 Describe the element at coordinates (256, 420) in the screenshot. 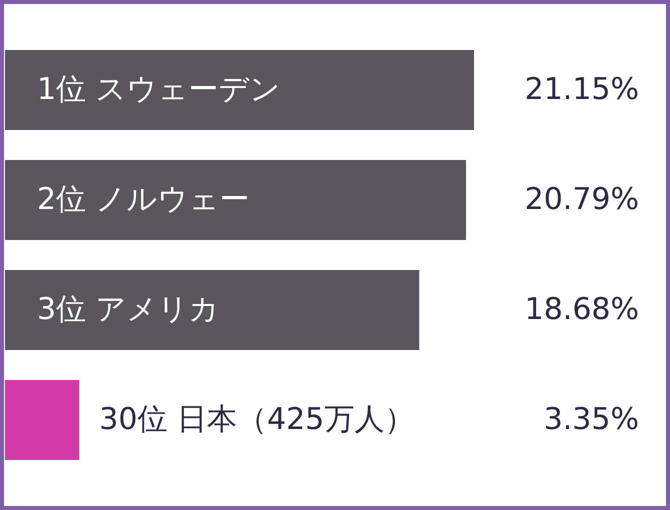

I see `y-tick-label: 30位 日本（425万人）` at that location.